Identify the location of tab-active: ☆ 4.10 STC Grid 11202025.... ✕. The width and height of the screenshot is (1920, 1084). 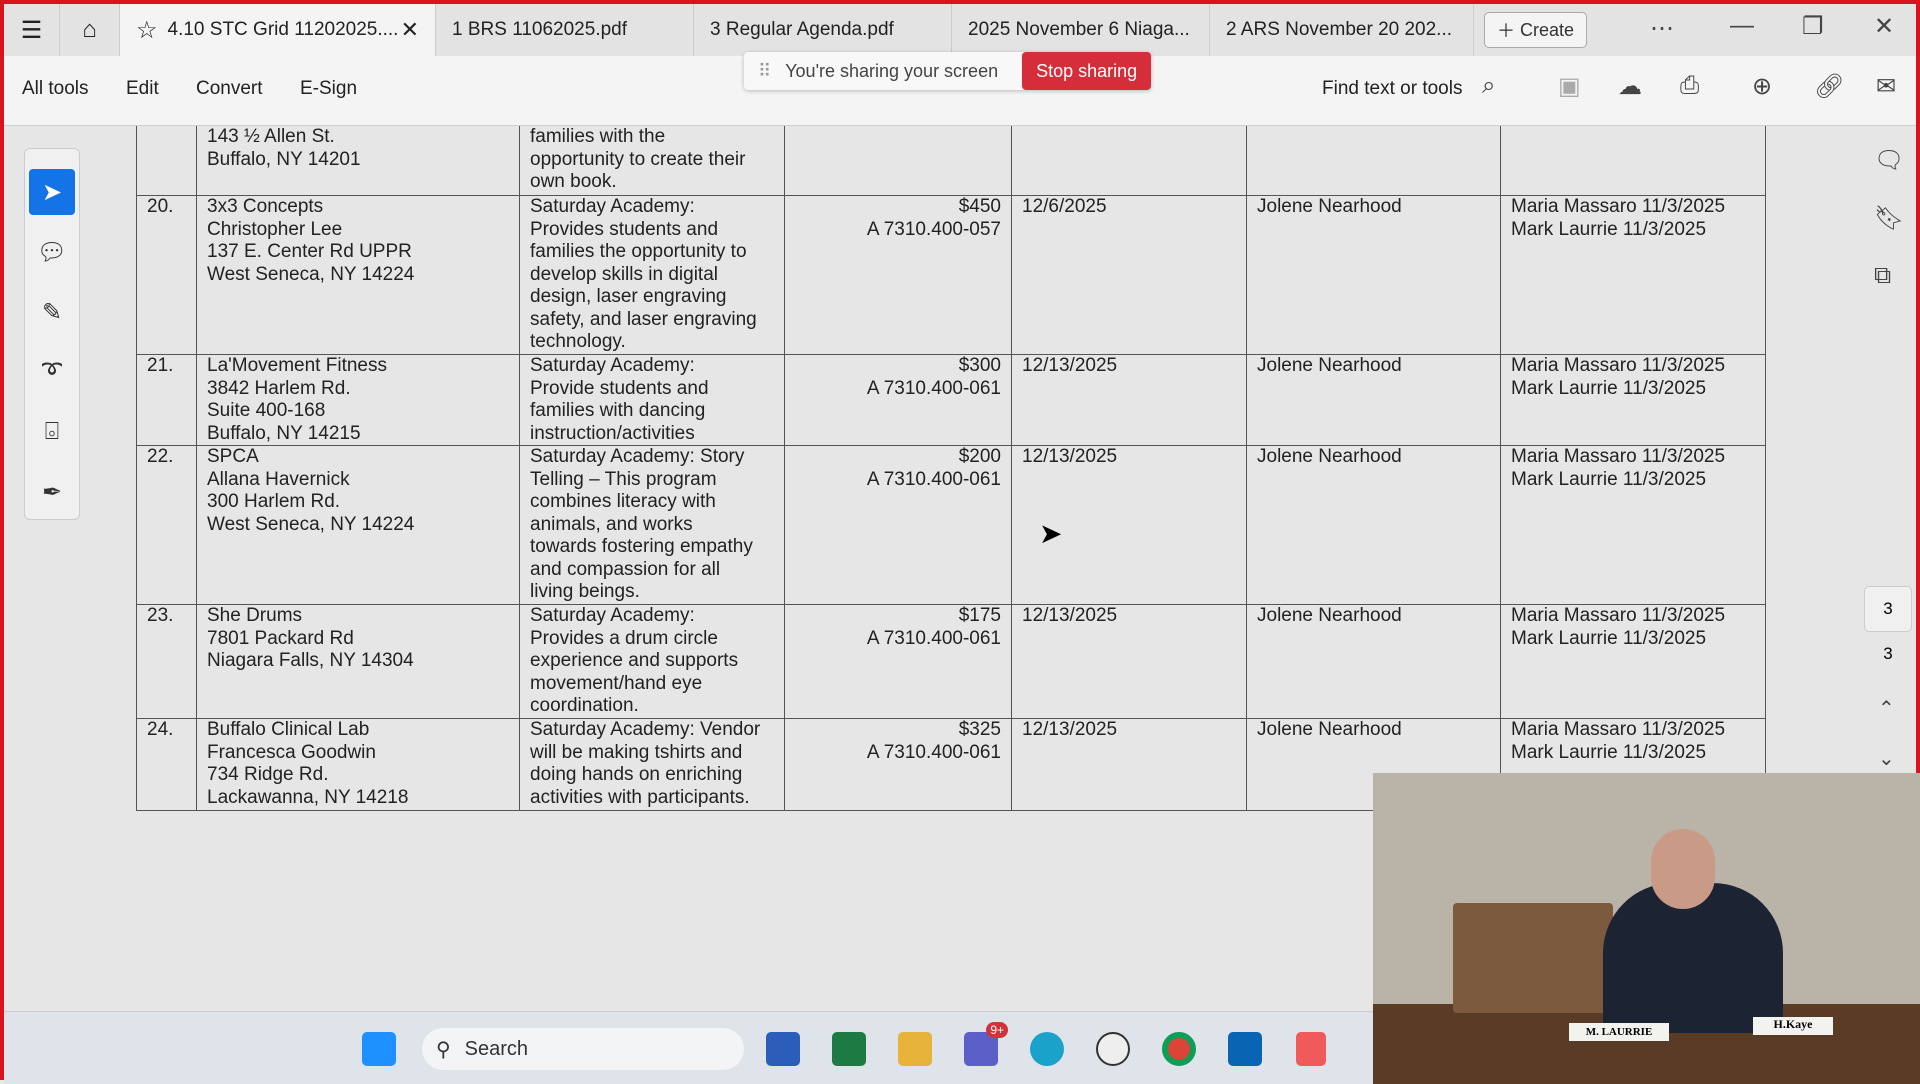
(278, 30).